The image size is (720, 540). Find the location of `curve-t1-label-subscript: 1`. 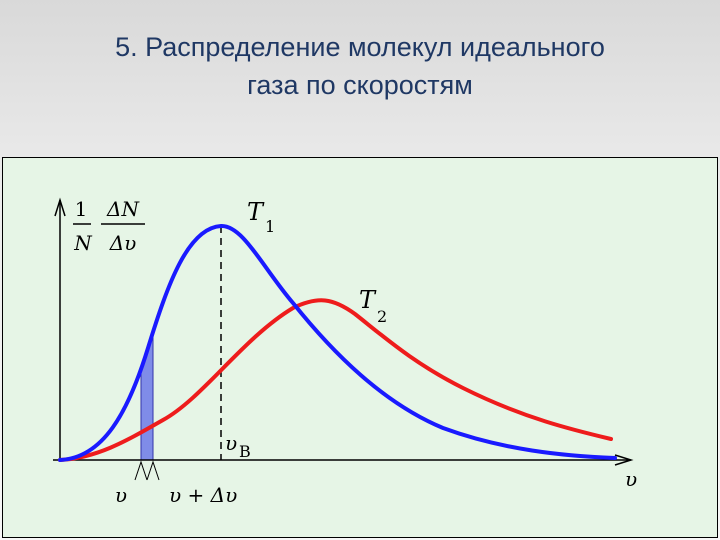

curve-t1-label-subscript: 1 is located at coordinates (270, 226).